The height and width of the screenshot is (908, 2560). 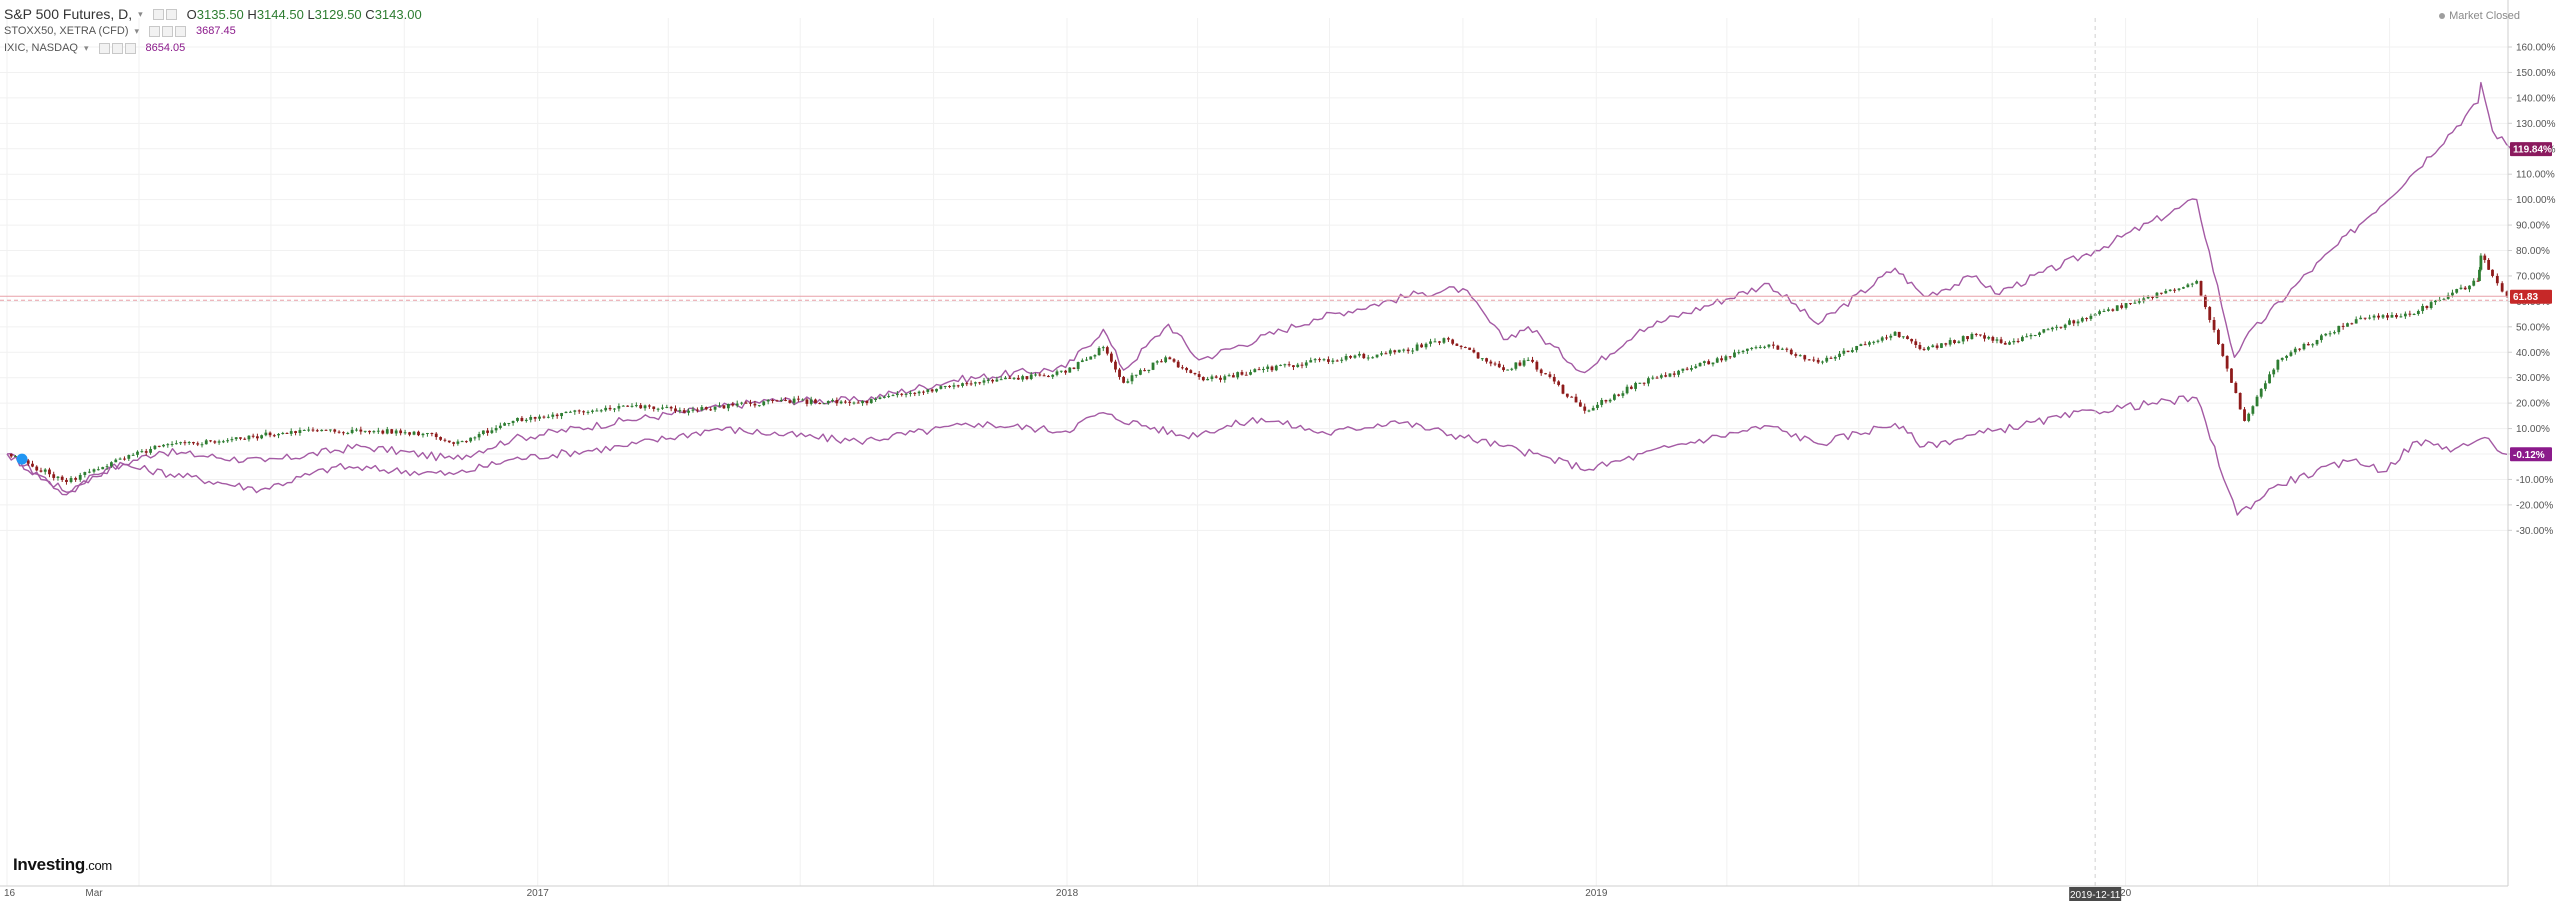 I want to click on symbol-menu-caret-icon: ▾, so click(x=140, y=14).